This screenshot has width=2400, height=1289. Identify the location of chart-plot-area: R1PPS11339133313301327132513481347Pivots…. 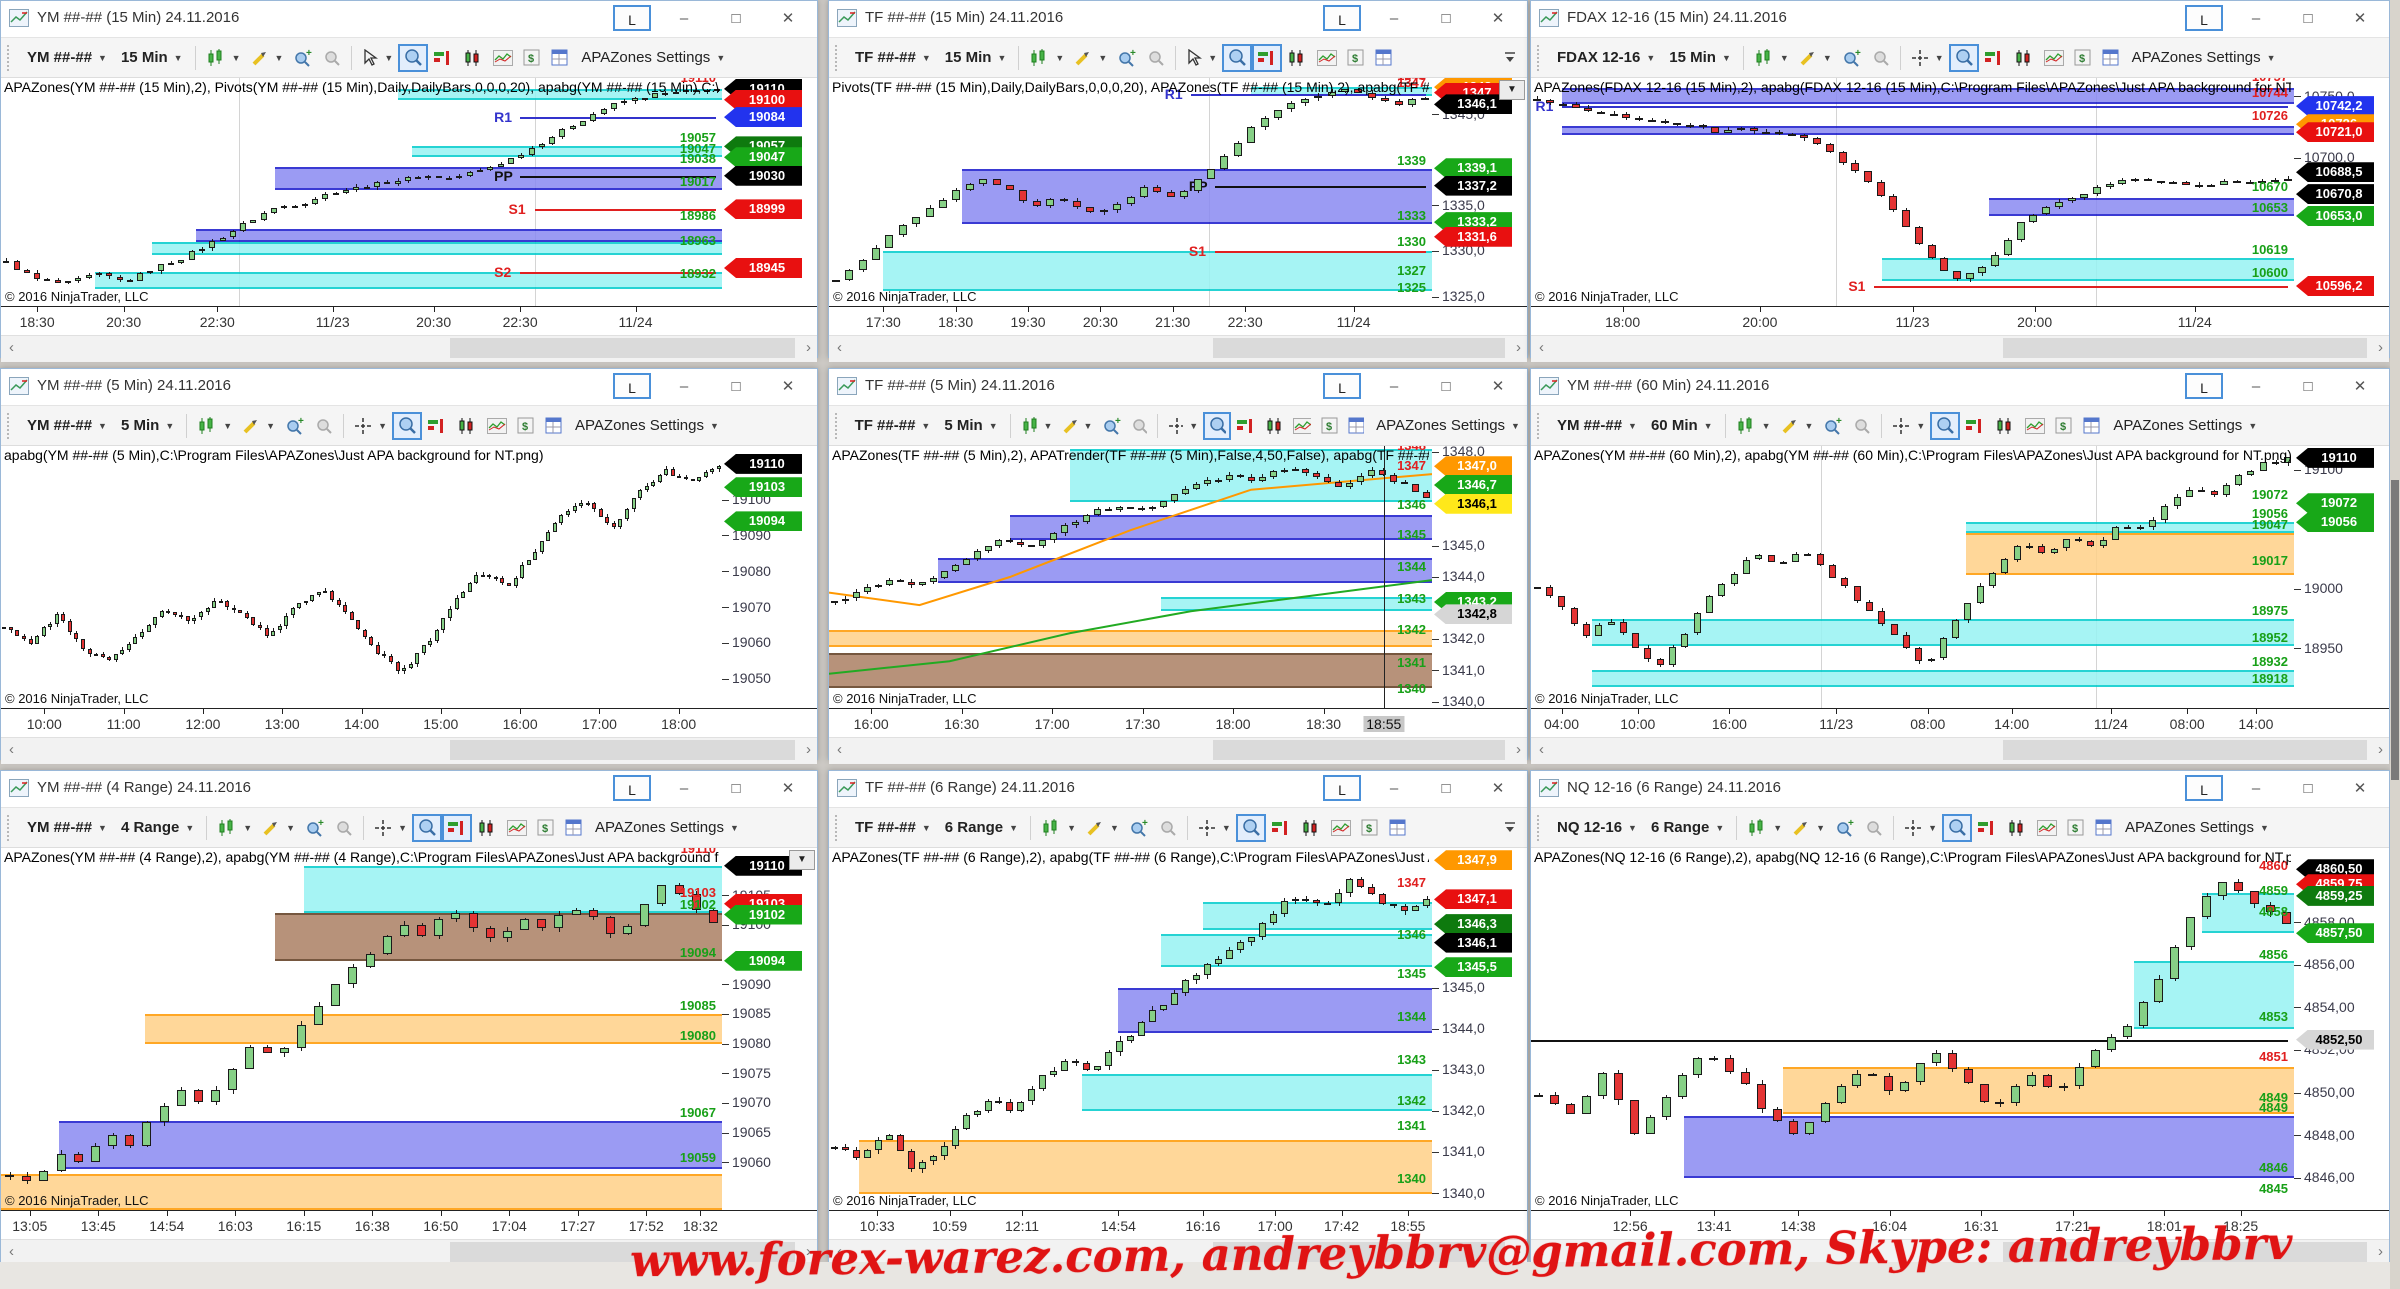
(1131, 192).